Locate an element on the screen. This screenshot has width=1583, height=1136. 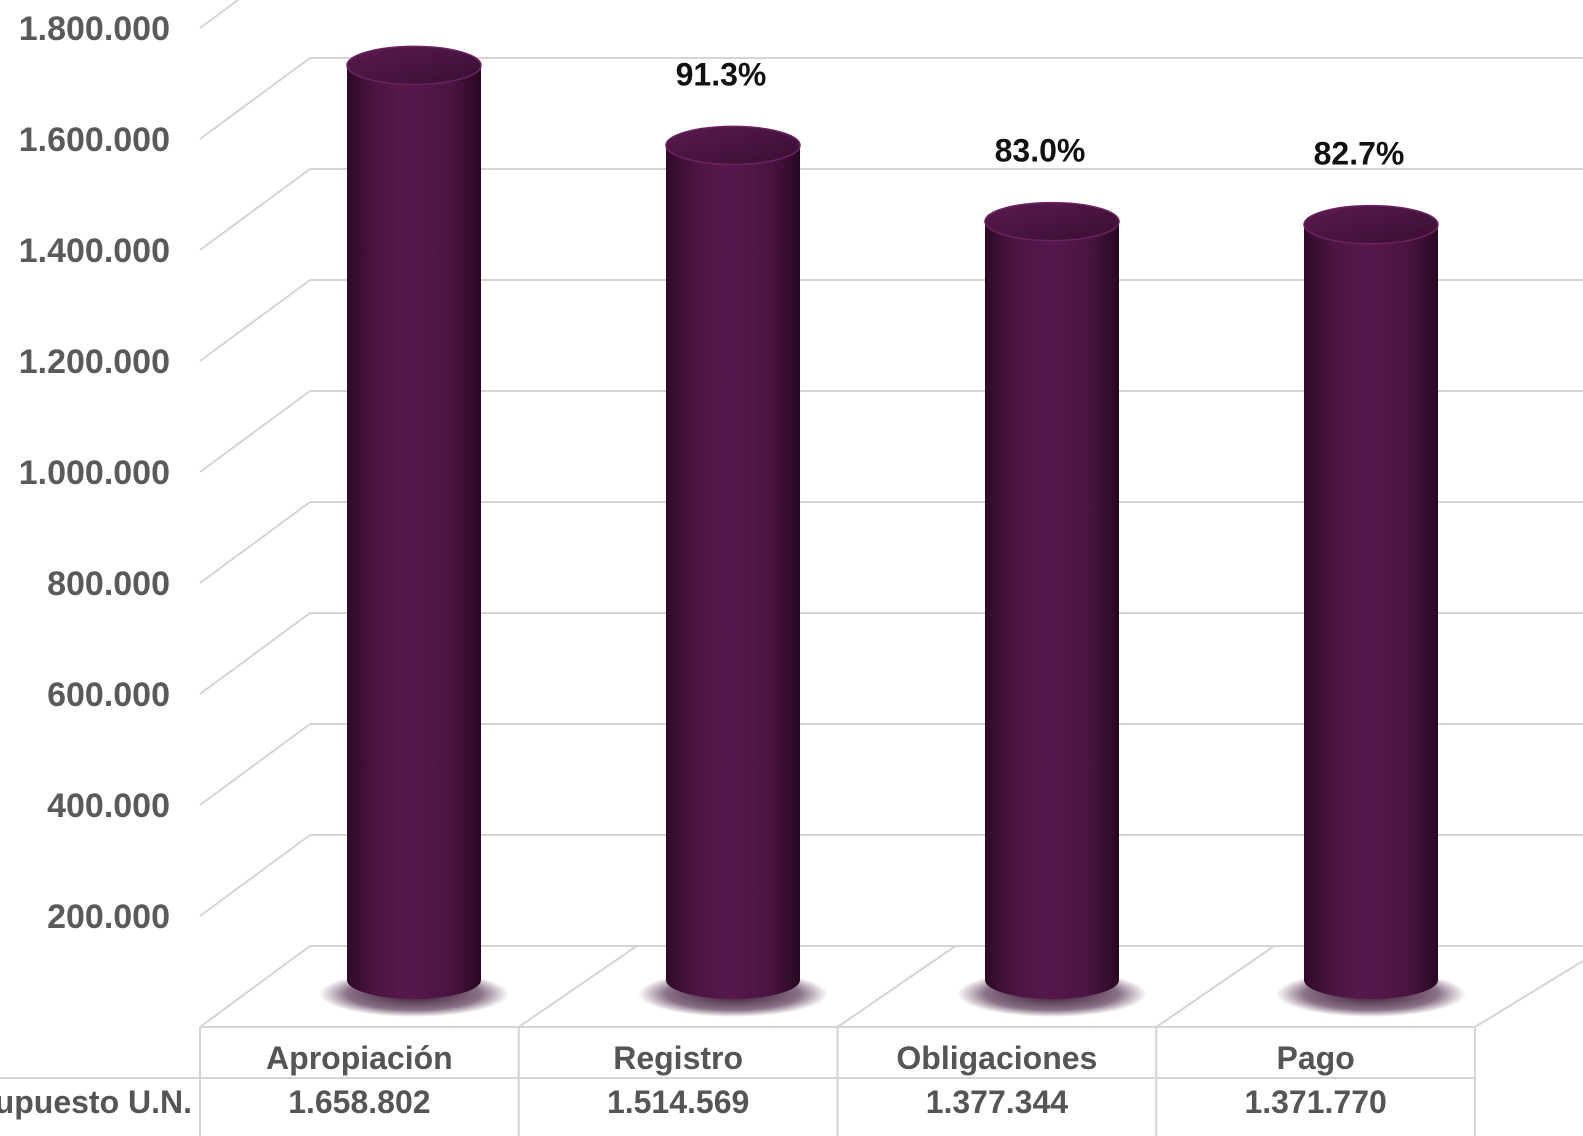
value-label: 1.514.569 is located at coordinates (678, 1102).